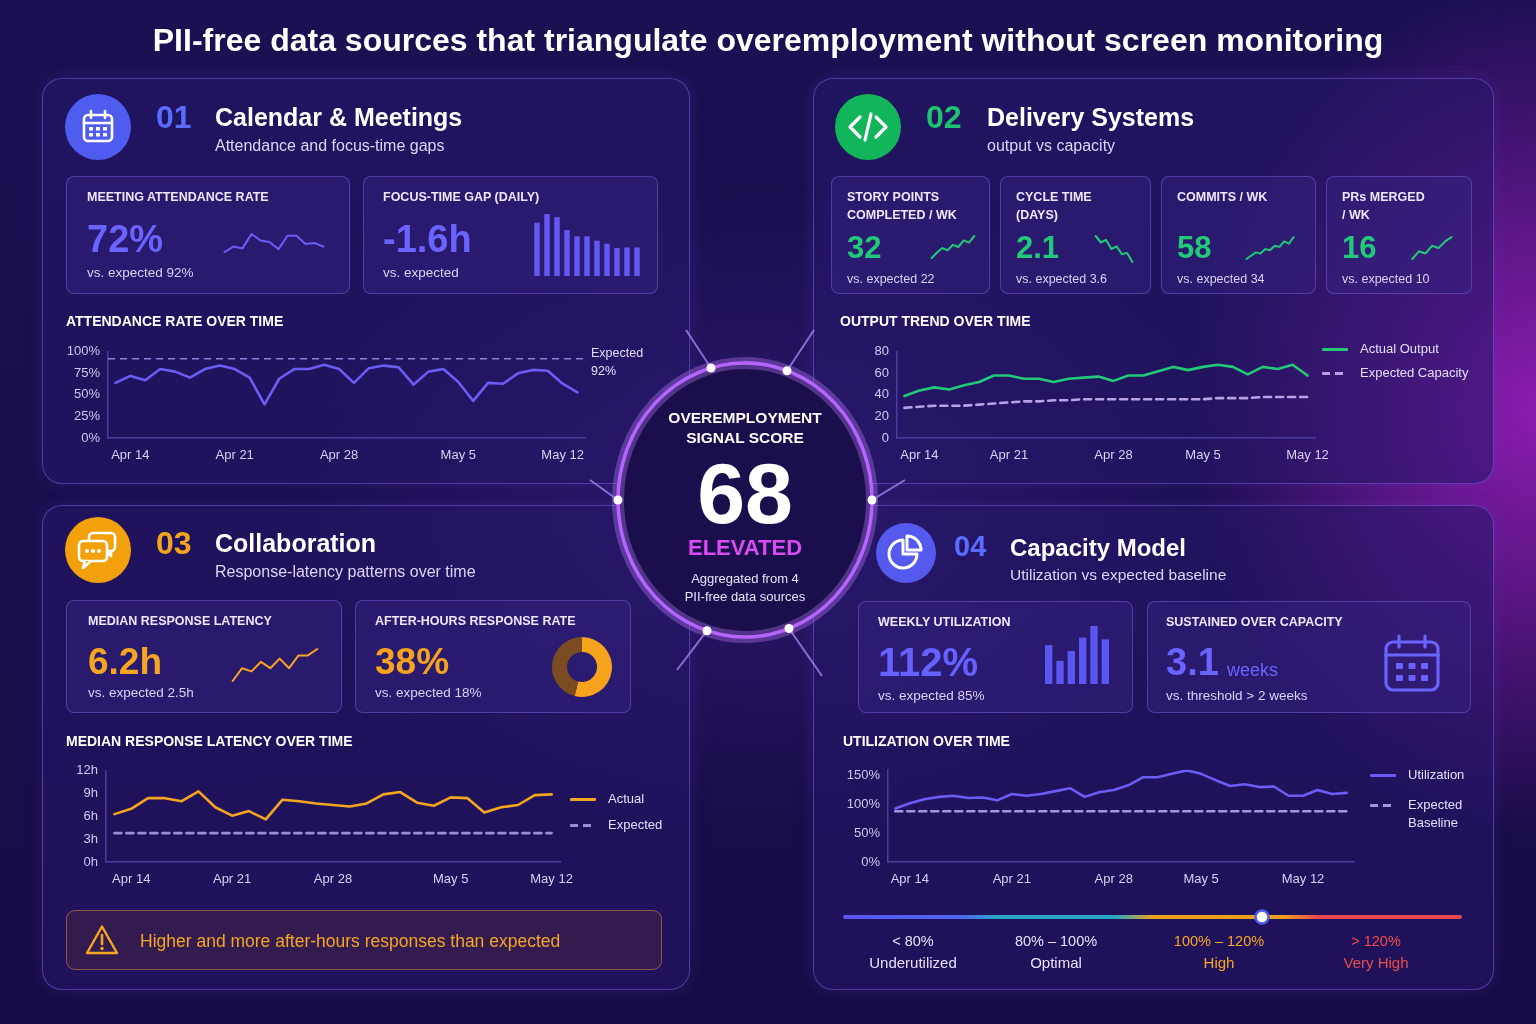 This screenshot has height=1024, width=1536. Describe the element at coordinates (745, 428) in the screenshot. I see `text: OVEREMPLOYMENT SIGNAL SCORE` at that location.